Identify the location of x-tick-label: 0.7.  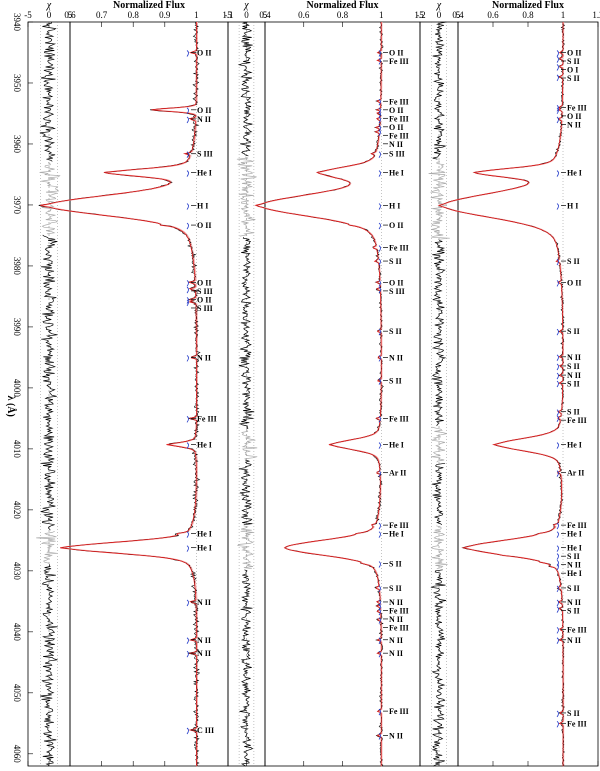
(102, 15).